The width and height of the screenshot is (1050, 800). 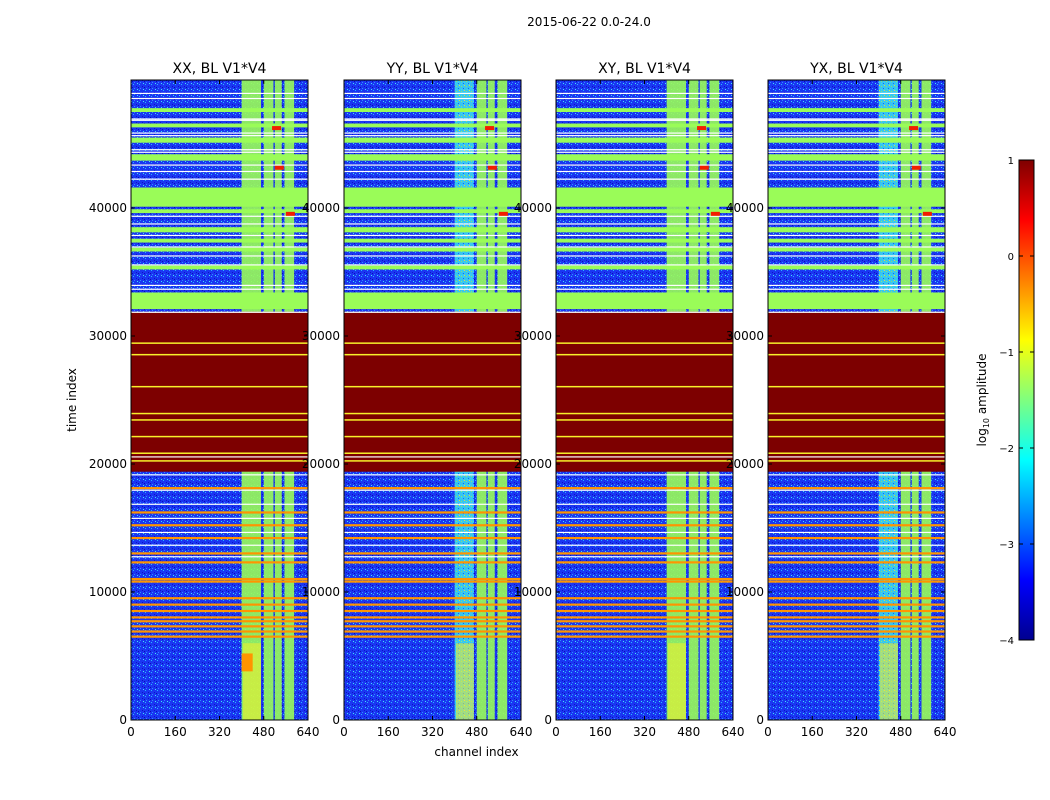 What do you see at coordinates (219, 391) in the screenshot?
I see `saturated-block` at bounding box center [219, 391].